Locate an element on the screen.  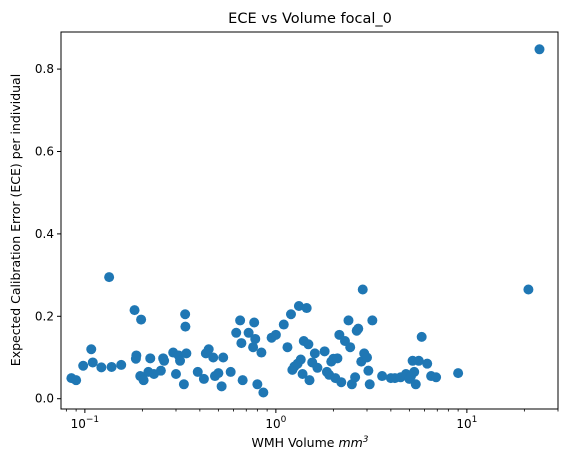
x-axis-label-unit: mm is located at coordinates (350, 442).